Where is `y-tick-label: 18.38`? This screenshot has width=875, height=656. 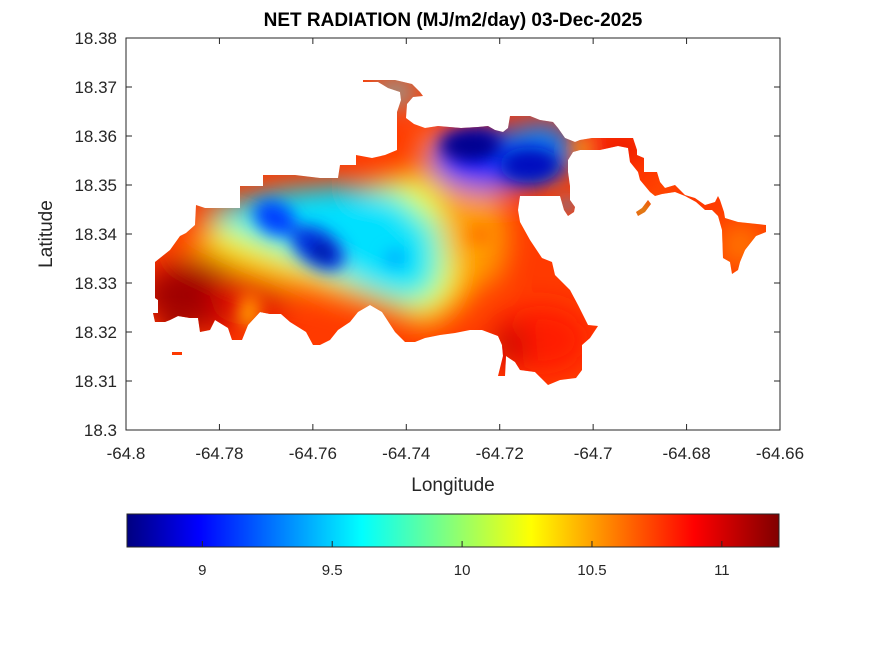 y-tick-label: 18.38 is located at coordinates (95, 38).